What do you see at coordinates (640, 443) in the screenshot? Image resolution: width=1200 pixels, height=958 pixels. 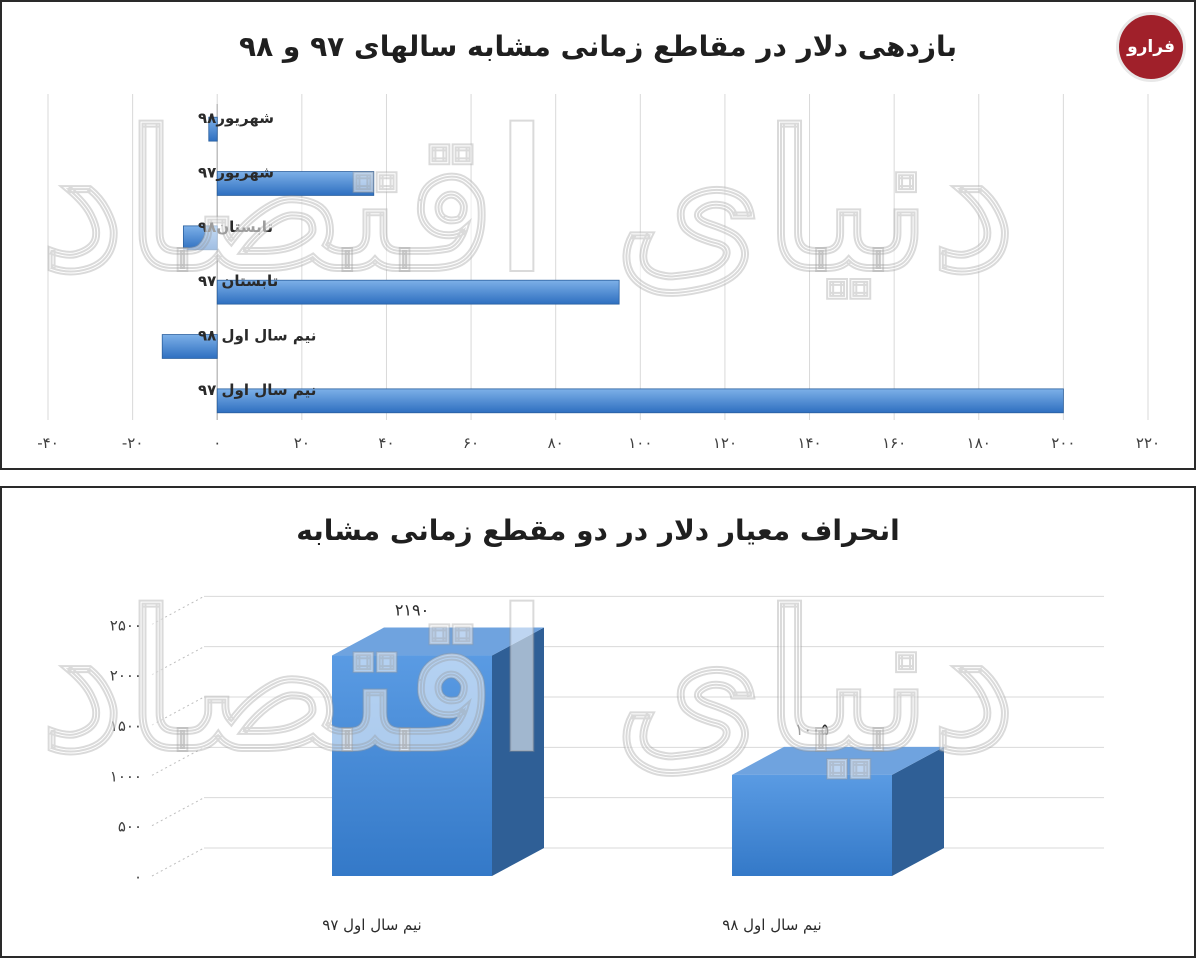 I see `x-tick-label: ۱۰۰` at bounding box center [640, 443].